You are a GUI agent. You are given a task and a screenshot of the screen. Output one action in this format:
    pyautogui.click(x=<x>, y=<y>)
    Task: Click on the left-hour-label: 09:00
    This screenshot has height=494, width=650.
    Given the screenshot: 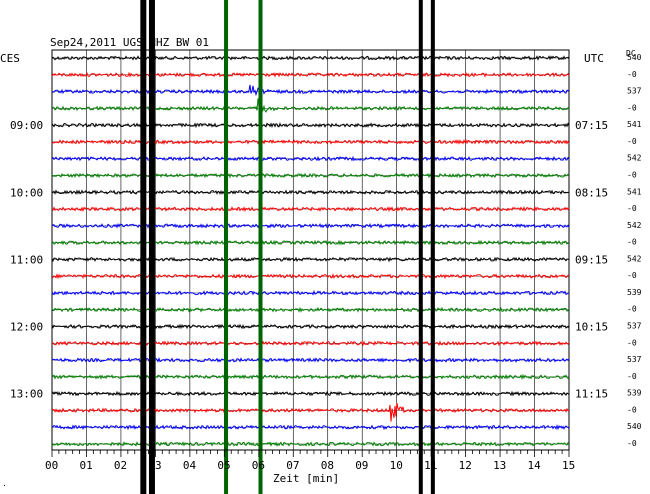 What is the action you would take?
    pyautogui.click(x=26, y=125)
    